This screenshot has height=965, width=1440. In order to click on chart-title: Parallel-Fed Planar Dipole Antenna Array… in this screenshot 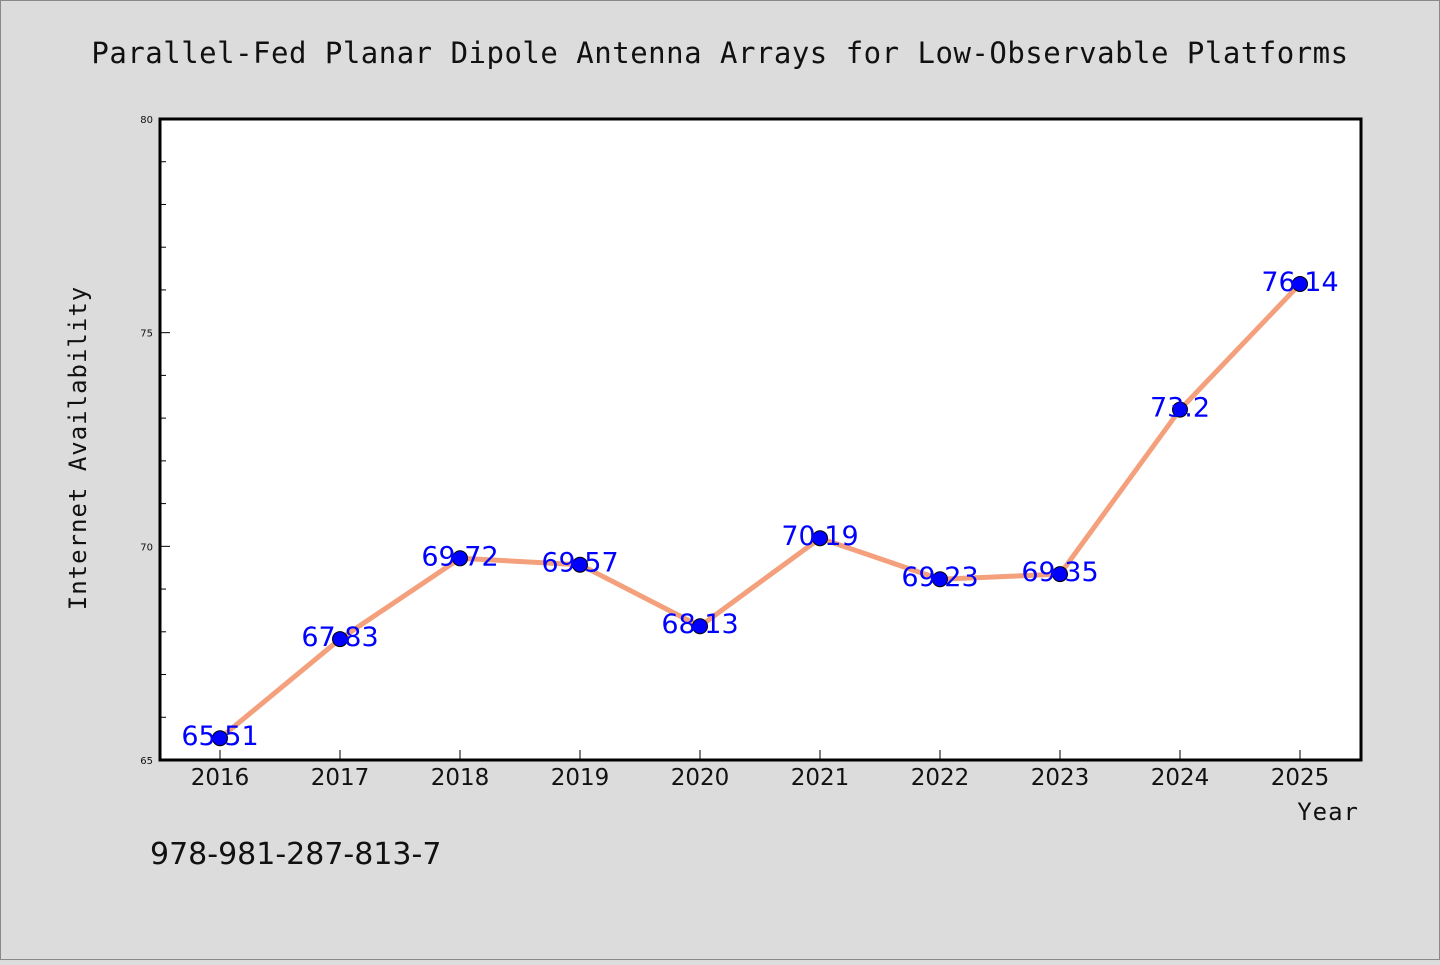, I will do `click(719, 53)`.